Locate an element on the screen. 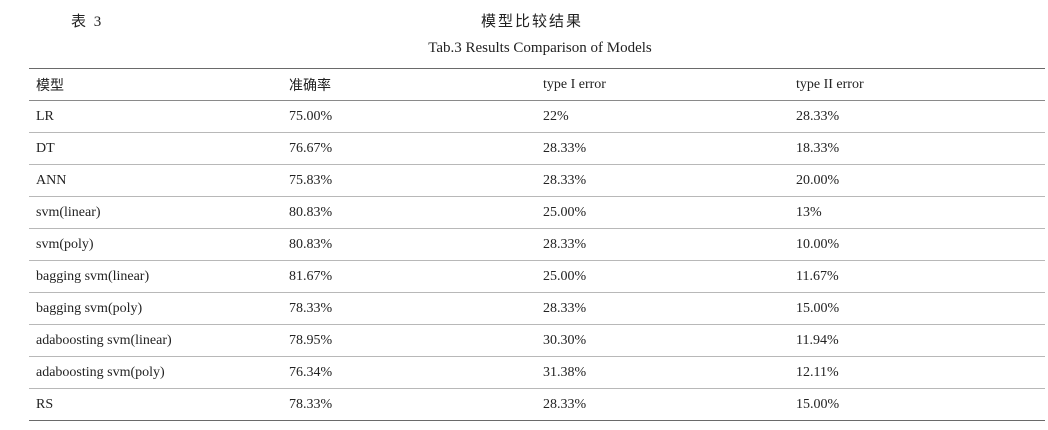 The width and height of the screenshot is (1048, 430). cell-model: DT is located at coordinates (155, 148).